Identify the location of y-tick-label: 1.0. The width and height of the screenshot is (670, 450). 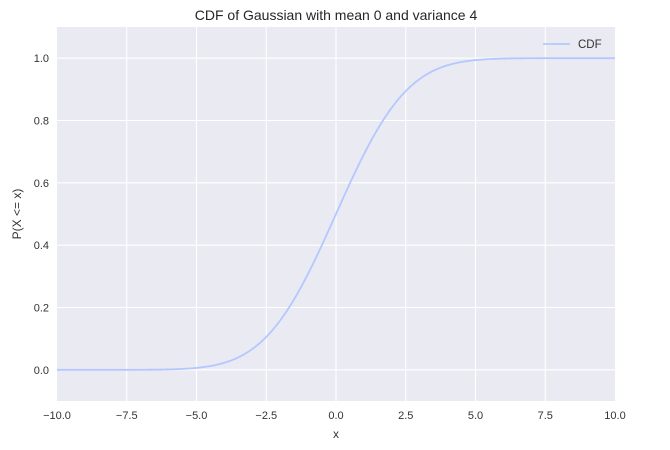
(41, 59).